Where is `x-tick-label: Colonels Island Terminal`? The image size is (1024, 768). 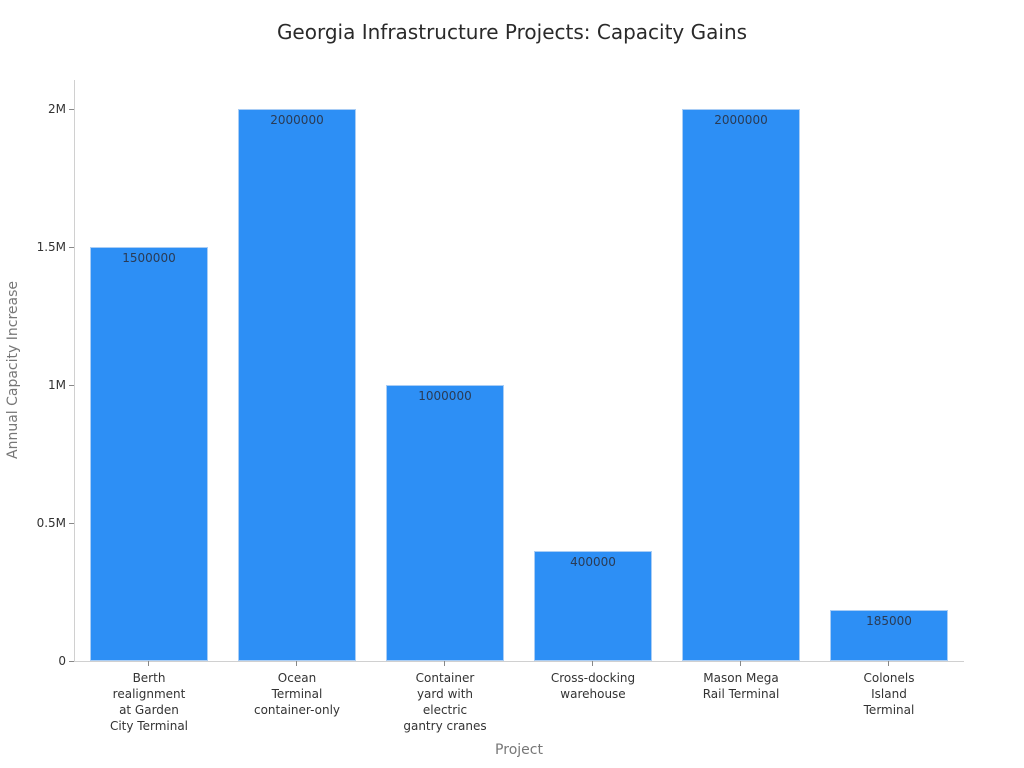
x-tick-label: Colonels Island Terminal is located at coordinates (889, 694).